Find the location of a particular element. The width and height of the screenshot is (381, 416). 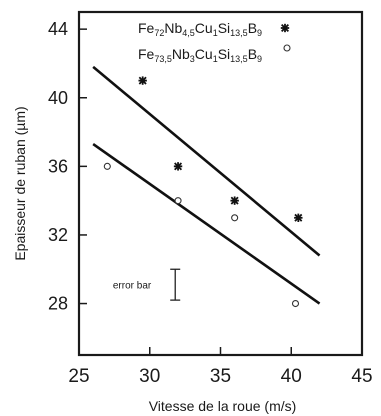

x-tick-label: 40 is located at coordinates (291, 376).